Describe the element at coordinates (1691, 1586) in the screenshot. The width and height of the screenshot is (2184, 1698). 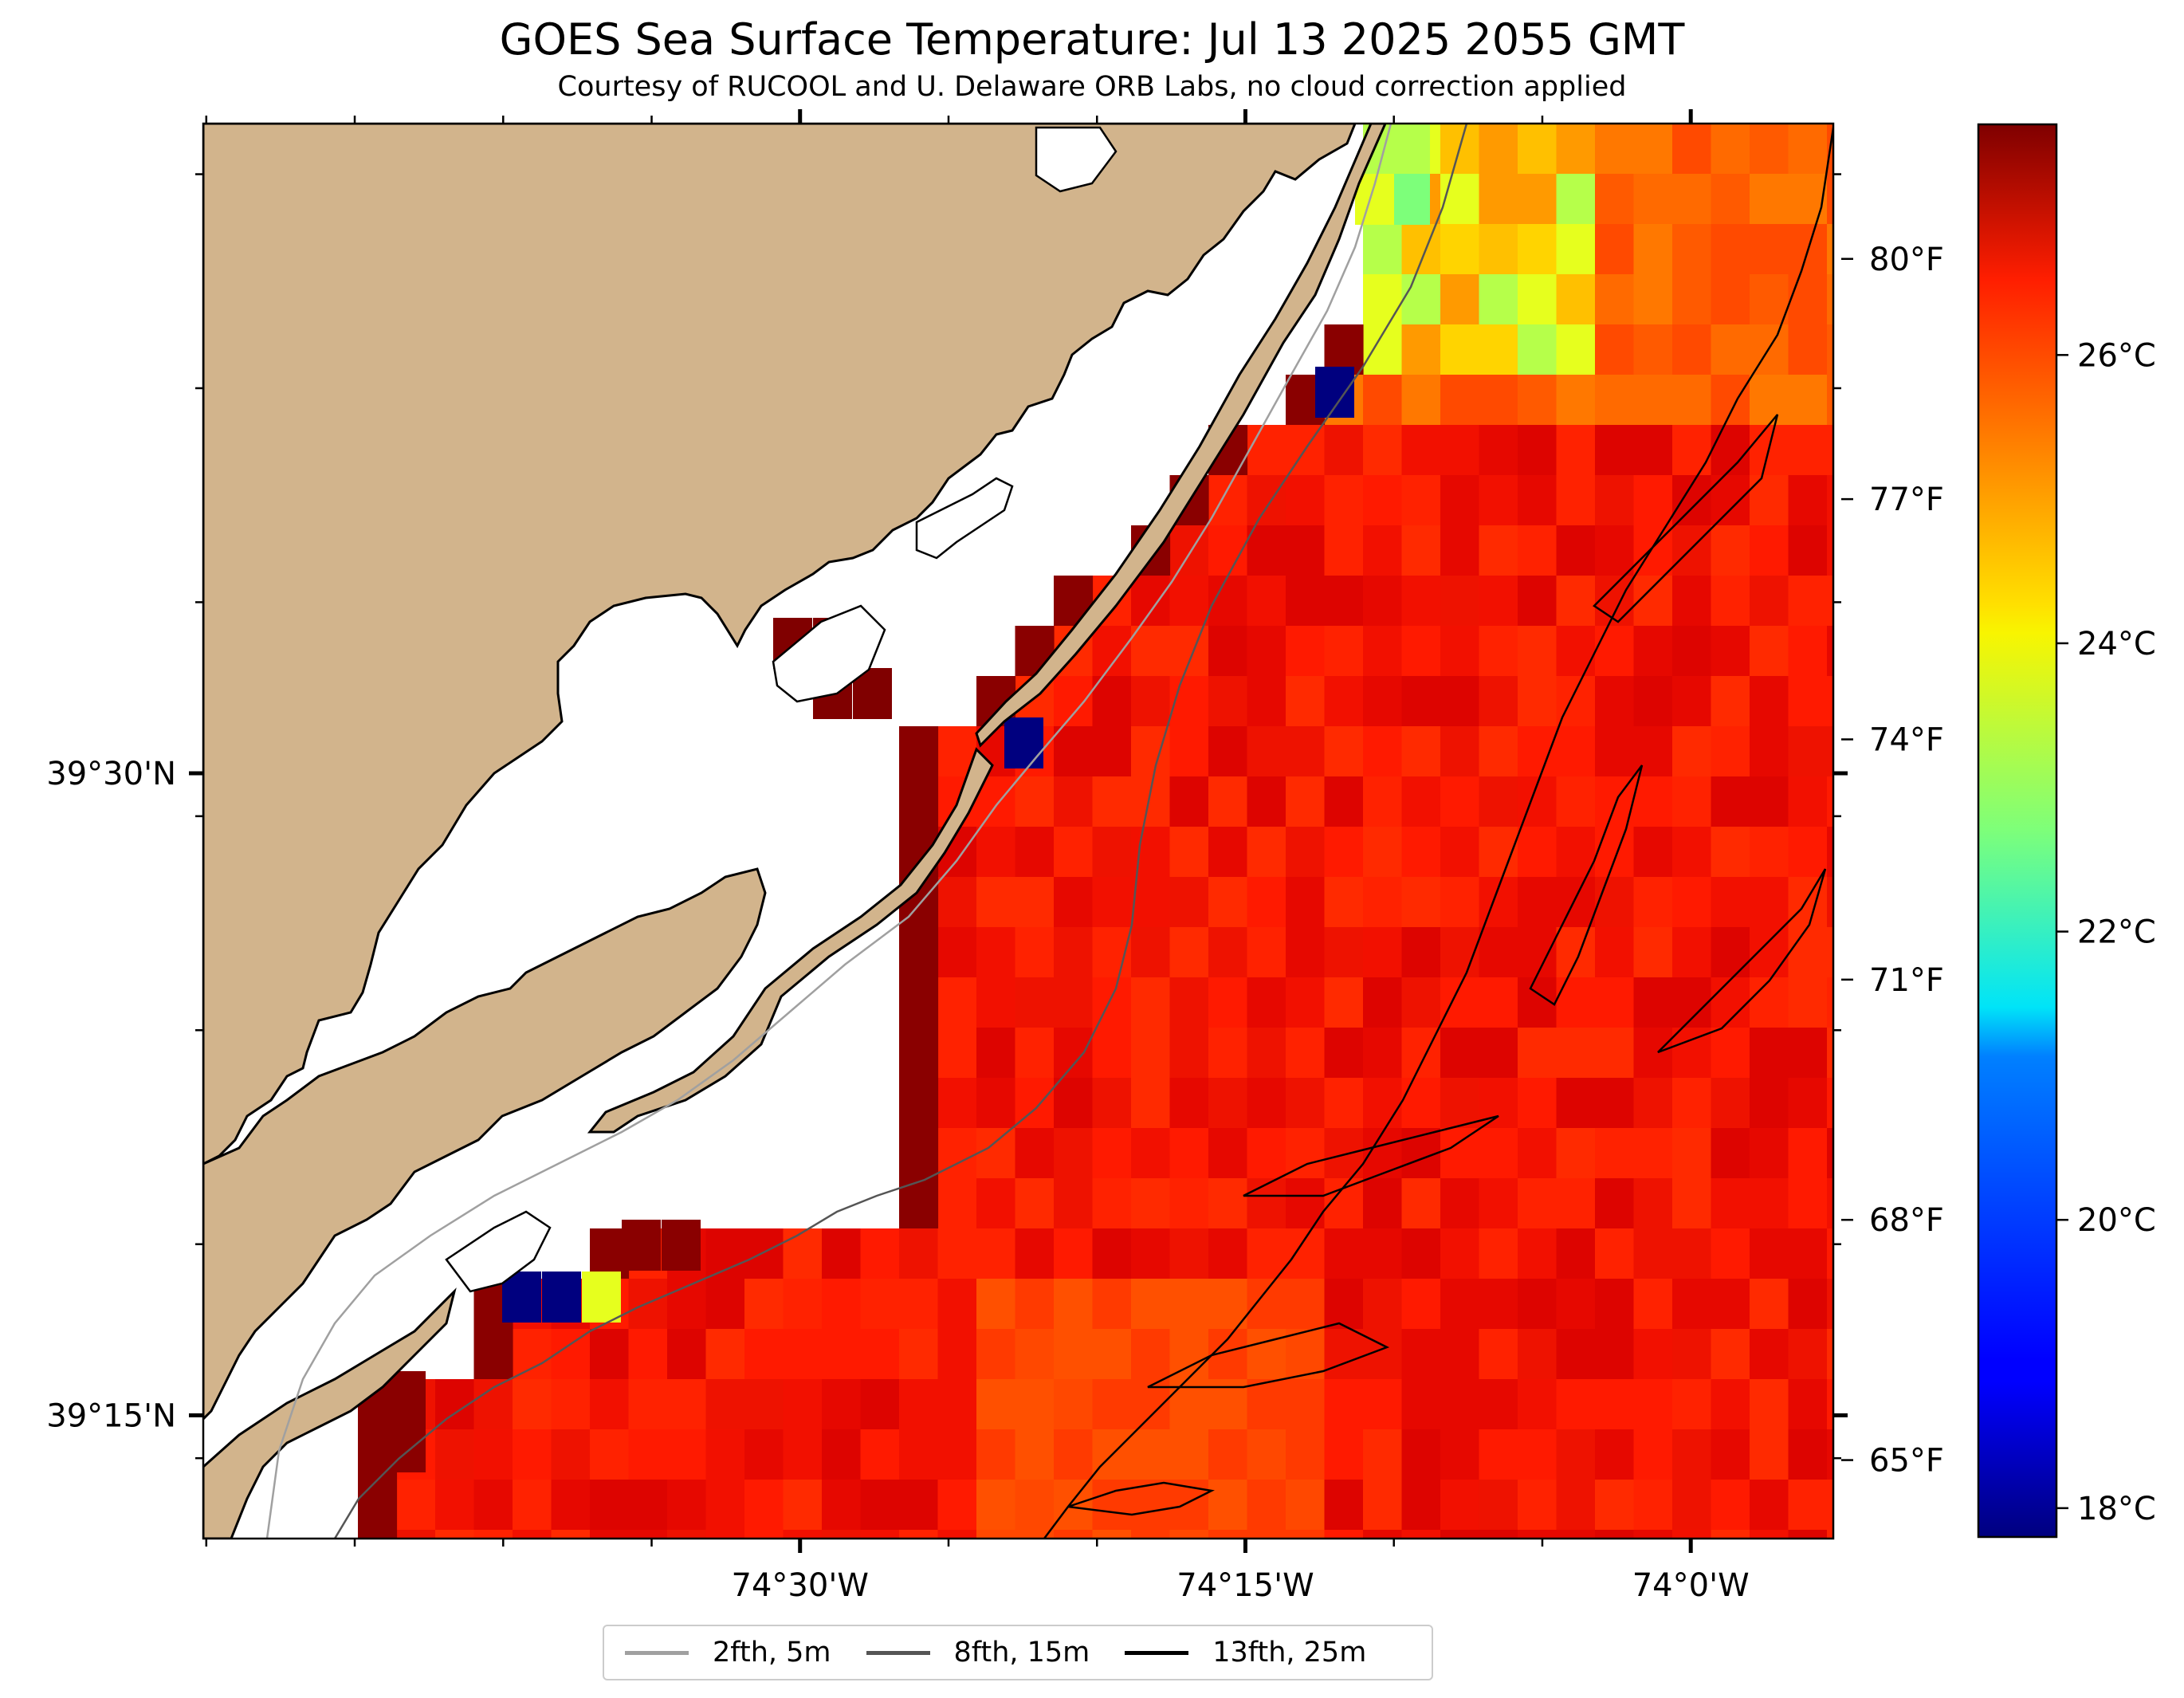
I see `lon-tick-label: 74°0'W` at that location.